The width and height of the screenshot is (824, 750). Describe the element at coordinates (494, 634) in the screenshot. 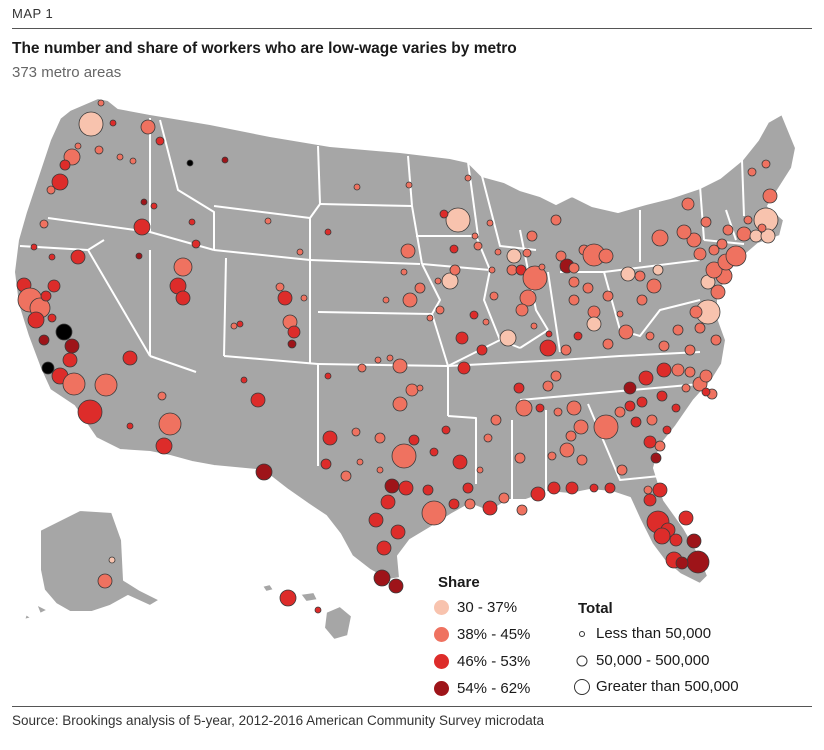

I see `legend-share-label: 38% - 45%` at that location.